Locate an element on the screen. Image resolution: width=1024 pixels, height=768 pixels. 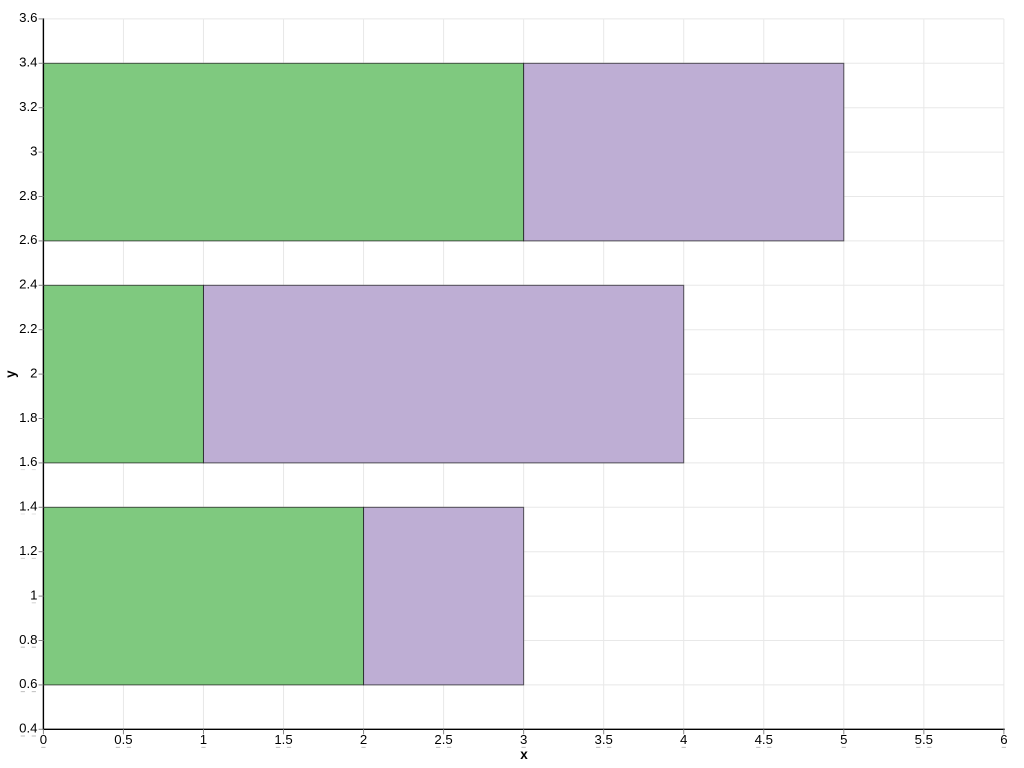
svg-text: 3.4 is located at coordinates (28, 62).